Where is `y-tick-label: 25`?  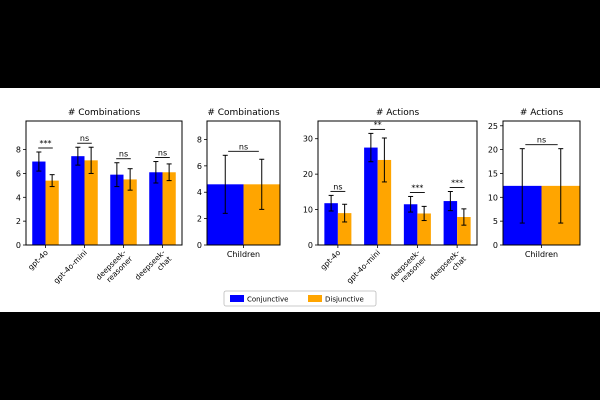
y-tick-label: 25 is located at coordinates (493, 126).